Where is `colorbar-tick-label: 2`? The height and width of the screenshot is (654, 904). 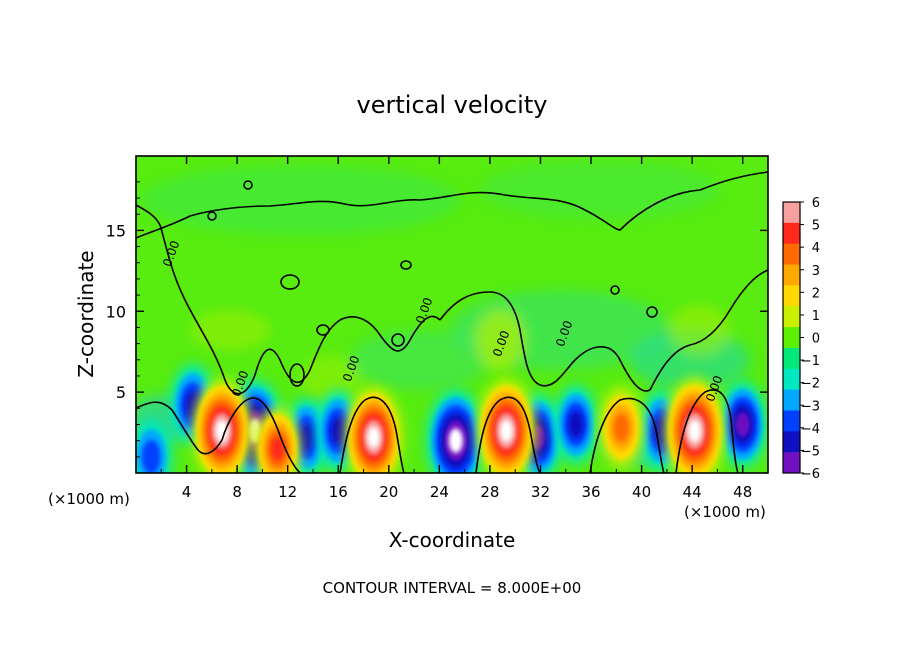 colorbar-tick-label: 2 is located at coordinates (816, 293).